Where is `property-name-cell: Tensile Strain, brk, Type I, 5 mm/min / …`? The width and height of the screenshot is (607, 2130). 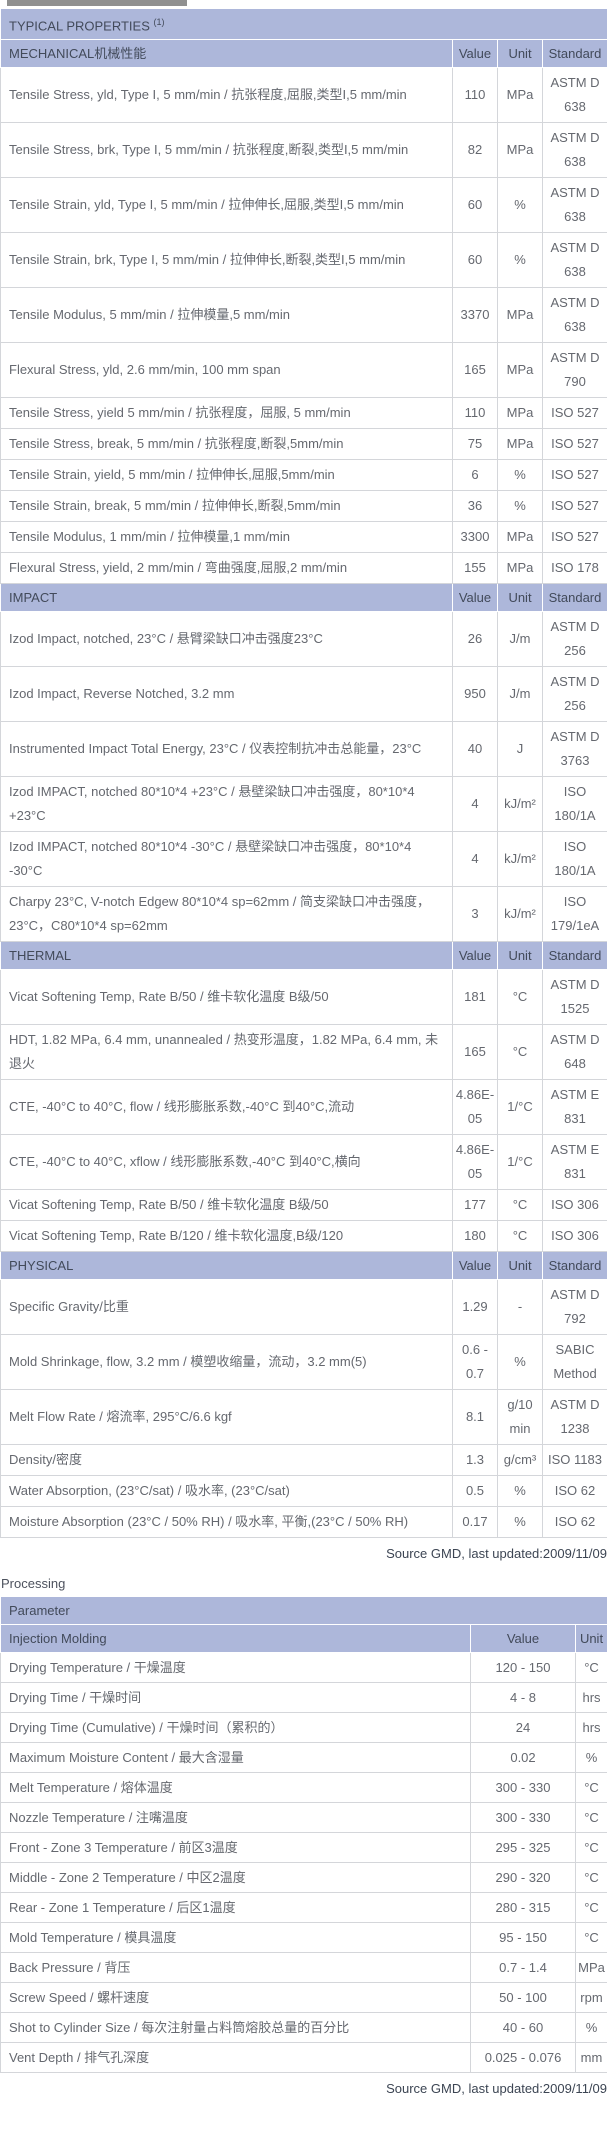 property-name-cell: Tensile Strain, brk, Type I, 5 mm/min / … is located at coordinates (226, 260).